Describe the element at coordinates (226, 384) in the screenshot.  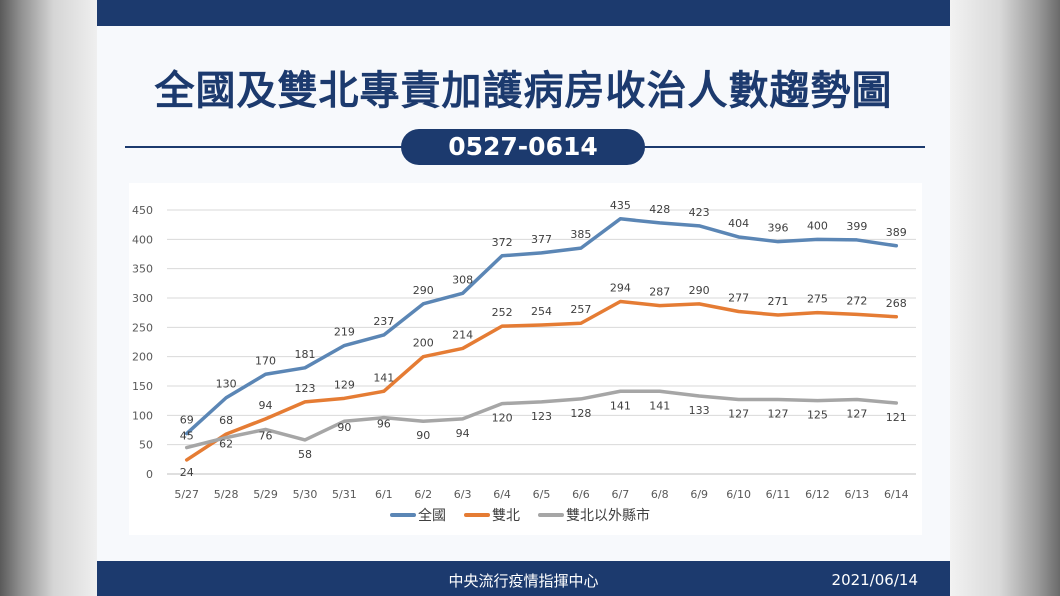
I see `data-label-series-1: 130` at that location.